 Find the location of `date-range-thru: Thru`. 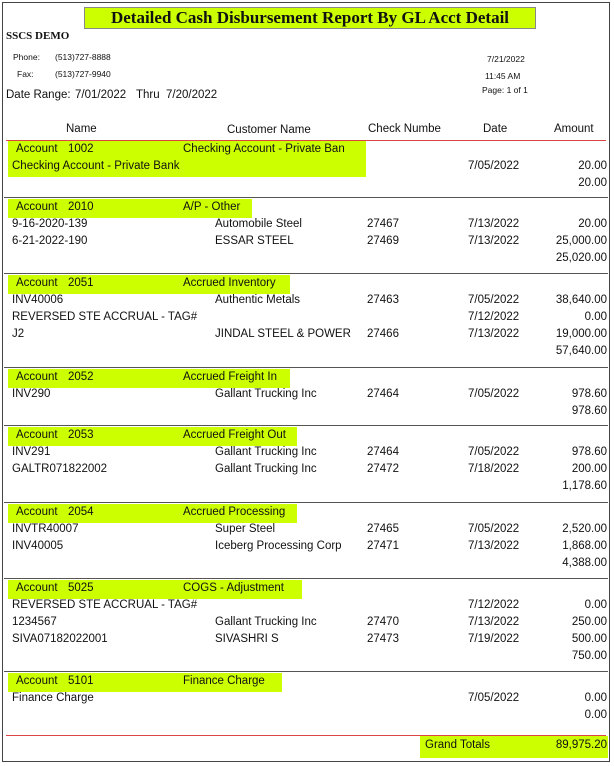

date-range-thru: Thru is located at coordinates (148, 95).